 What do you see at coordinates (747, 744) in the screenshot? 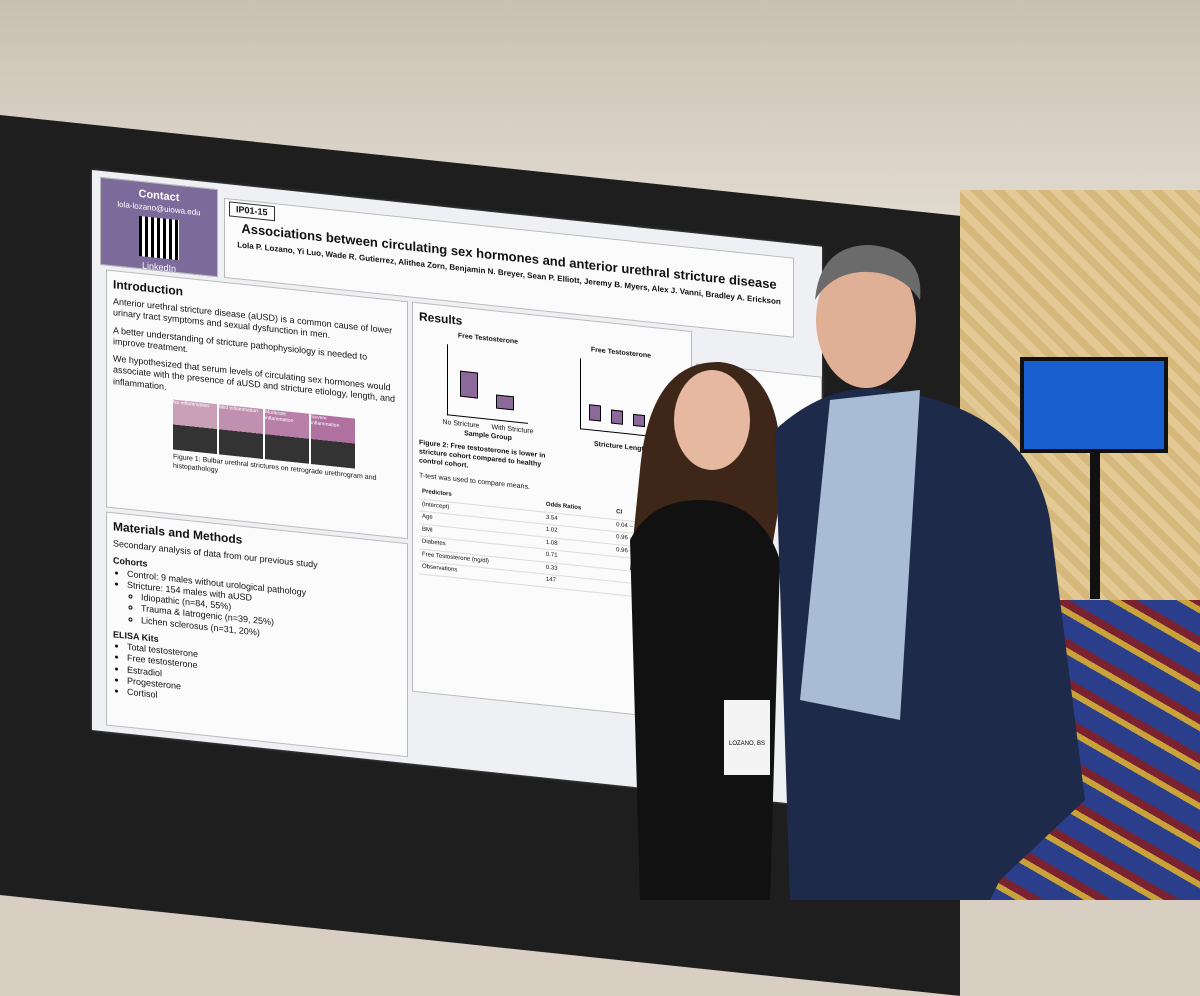
I see `badge-name: LOZANO, BS` at bounding box center [747, 744].